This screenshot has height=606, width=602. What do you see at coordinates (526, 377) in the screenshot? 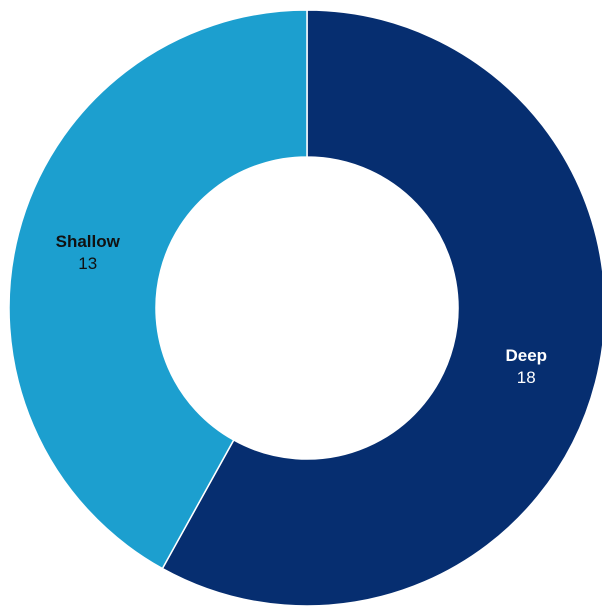
I see `slice-value-deep: 18` at bounding box center [526, 377].